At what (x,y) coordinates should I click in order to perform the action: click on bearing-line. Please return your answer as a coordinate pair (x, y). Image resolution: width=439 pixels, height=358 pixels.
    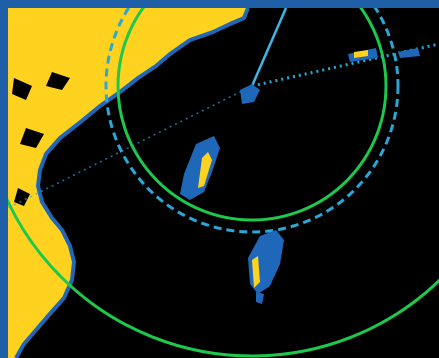
    Looking at the image, I should click on (345, 65).